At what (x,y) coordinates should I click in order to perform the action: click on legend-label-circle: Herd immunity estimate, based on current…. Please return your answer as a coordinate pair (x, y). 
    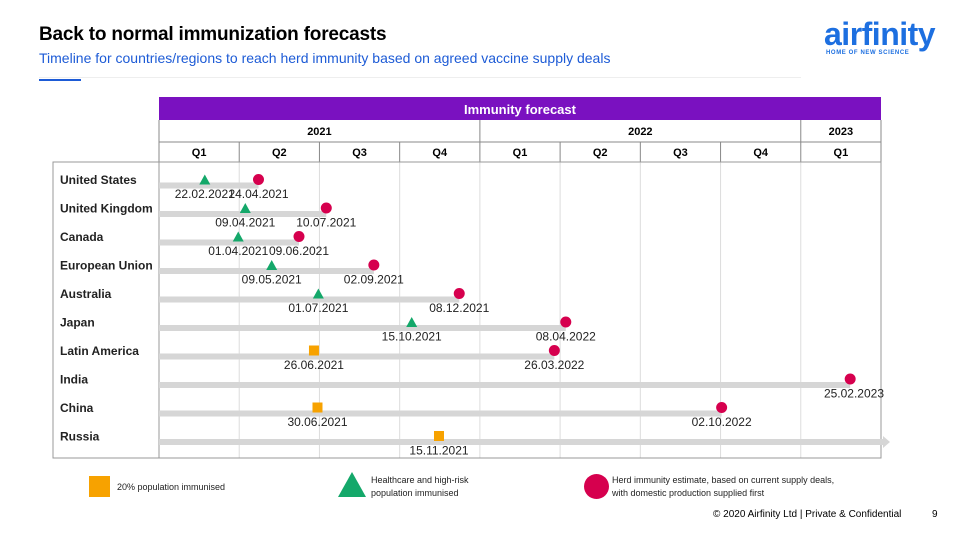
    Looking at the image, I should click on (723, 486).